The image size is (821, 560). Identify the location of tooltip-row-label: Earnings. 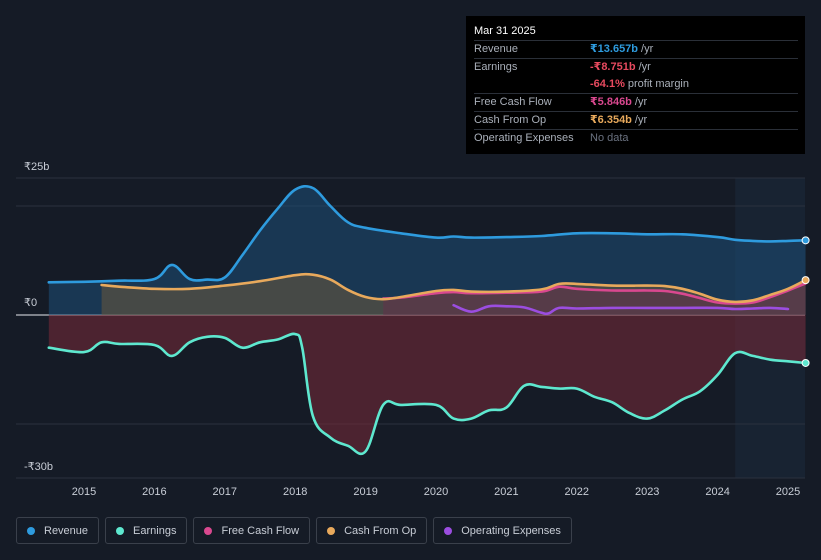
(496, 67).